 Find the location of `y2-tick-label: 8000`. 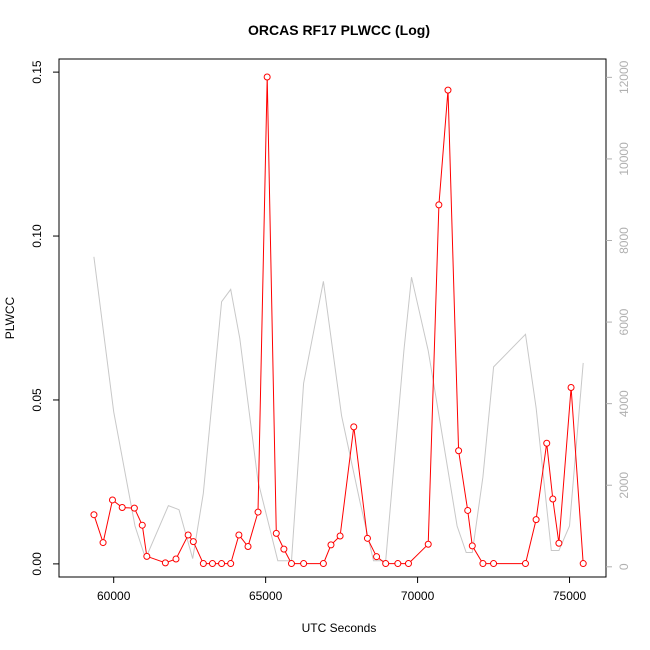

y2-tick-label: 8000 is located at coordinates (624, 240).